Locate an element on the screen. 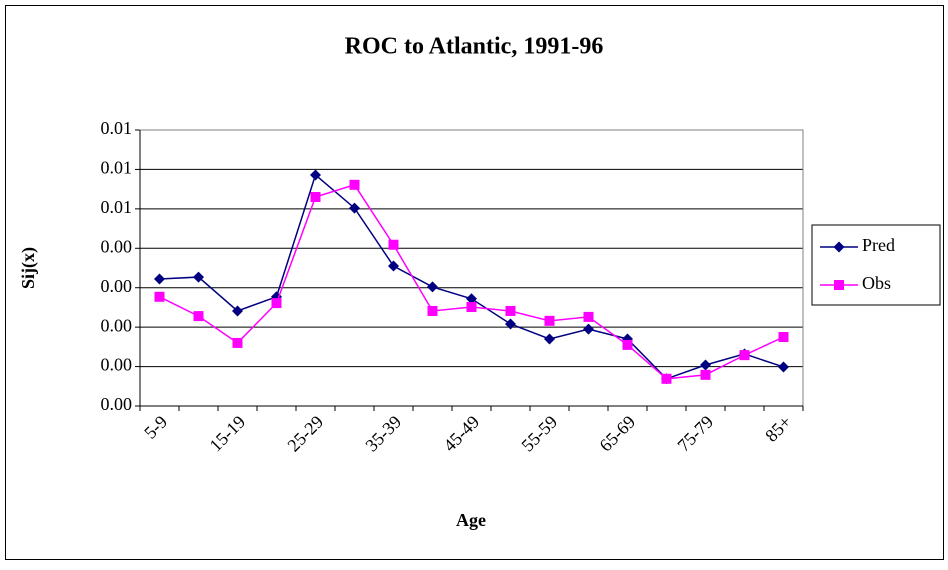 This screenshot has width=948, height=570. chart-title: ROC to Atlantic, 1991-96 is located at coordinates (474, 47).